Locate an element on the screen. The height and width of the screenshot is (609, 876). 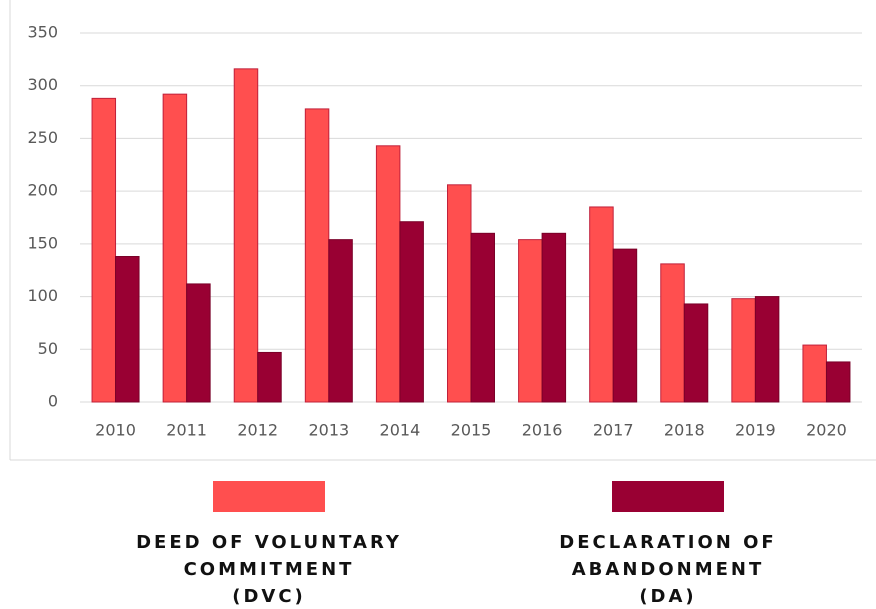
legend-label: DEED OF VOLUNTARY COMMITMENT (DVC) is located at coordinates (269, 569).